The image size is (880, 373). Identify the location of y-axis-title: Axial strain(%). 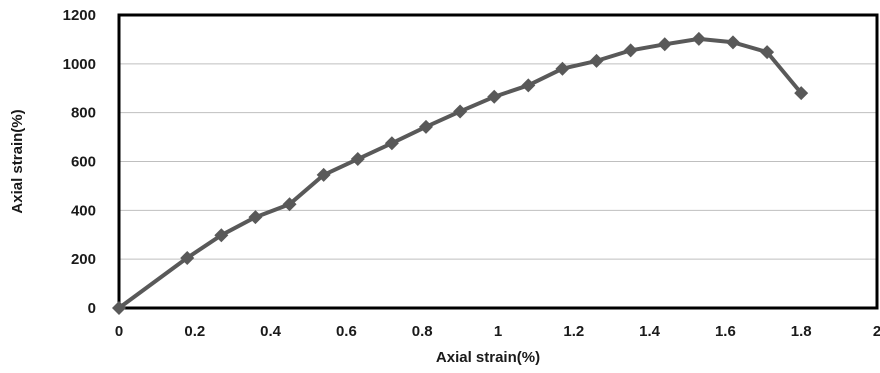
(17, 161).